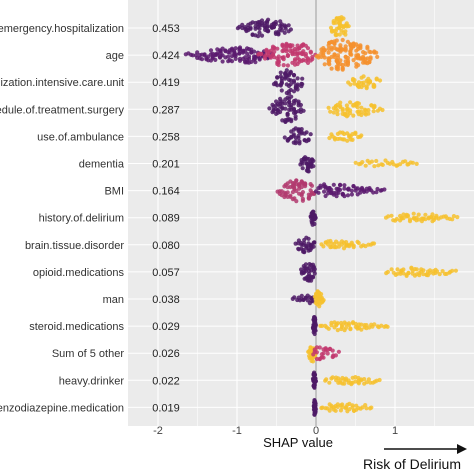  What do you see at coordinates (298, 442) in the screenshot?
I see `x-axis-title: SHAP value` at bounding box center [298, 442].